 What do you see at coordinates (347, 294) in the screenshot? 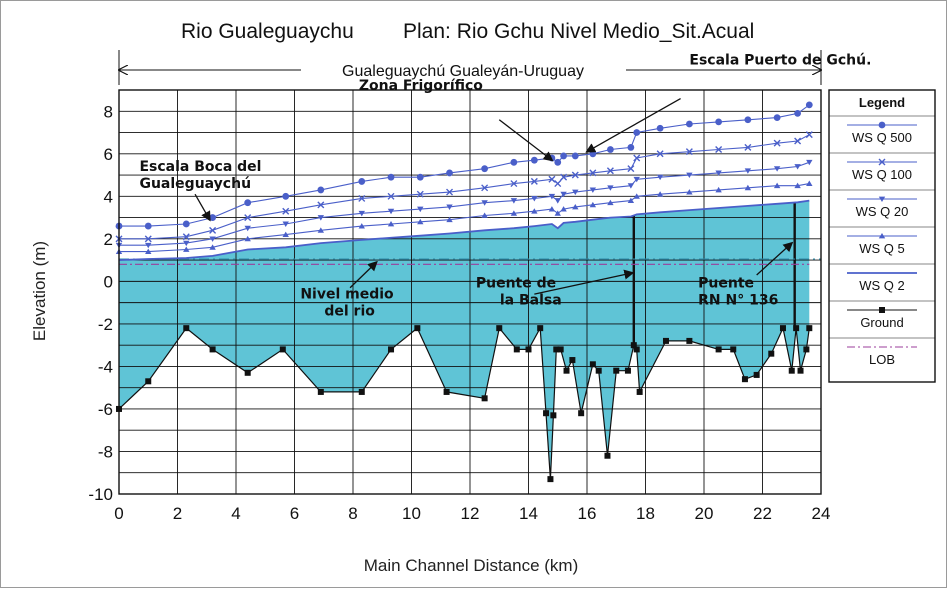
I see `annotation-label: Nivel medio` at bounding box center [347, 294].